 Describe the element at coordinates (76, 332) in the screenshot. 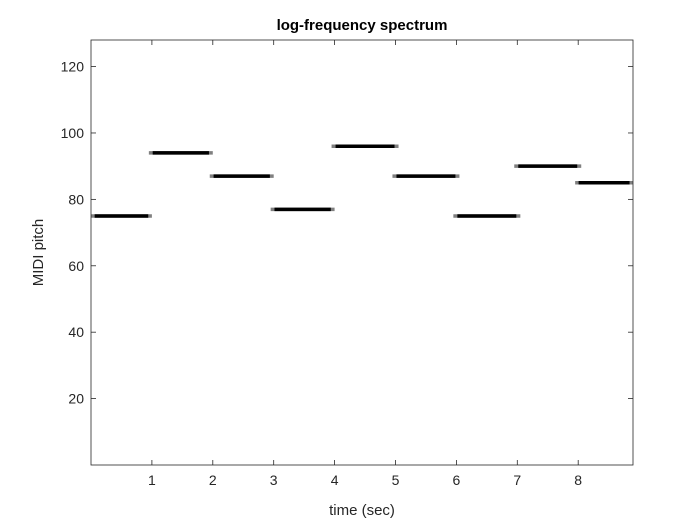

I see `y-tick-label: 40` at that location.